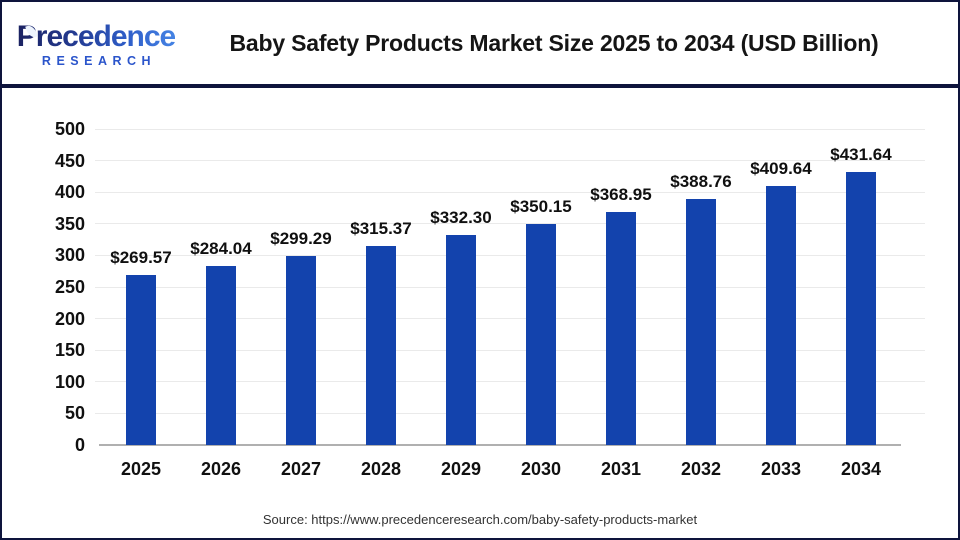 The height and width of the screenshot is (540, 960). What do you see at coordinates (69, 287) in the screenshot?
I see `y-tick-label: 250` at bounding box center [69, 287].